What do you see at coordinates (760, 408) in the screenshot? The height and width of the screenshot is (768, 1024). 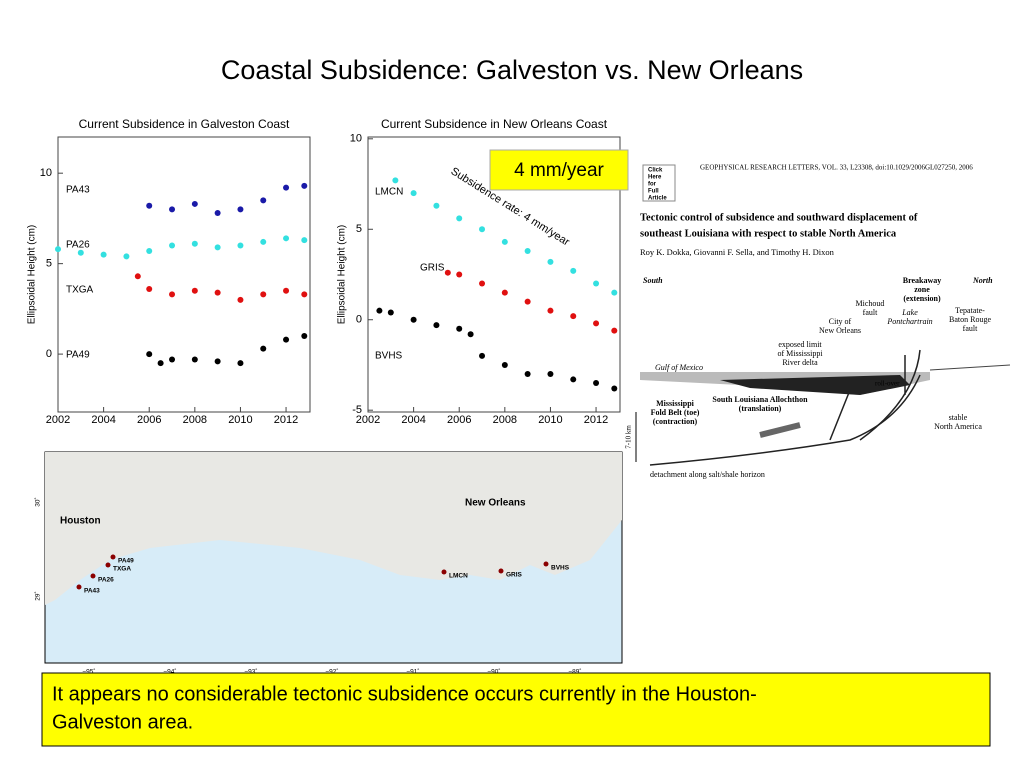 I see `paper-text: (translation)` at bounding box center [760, 408].